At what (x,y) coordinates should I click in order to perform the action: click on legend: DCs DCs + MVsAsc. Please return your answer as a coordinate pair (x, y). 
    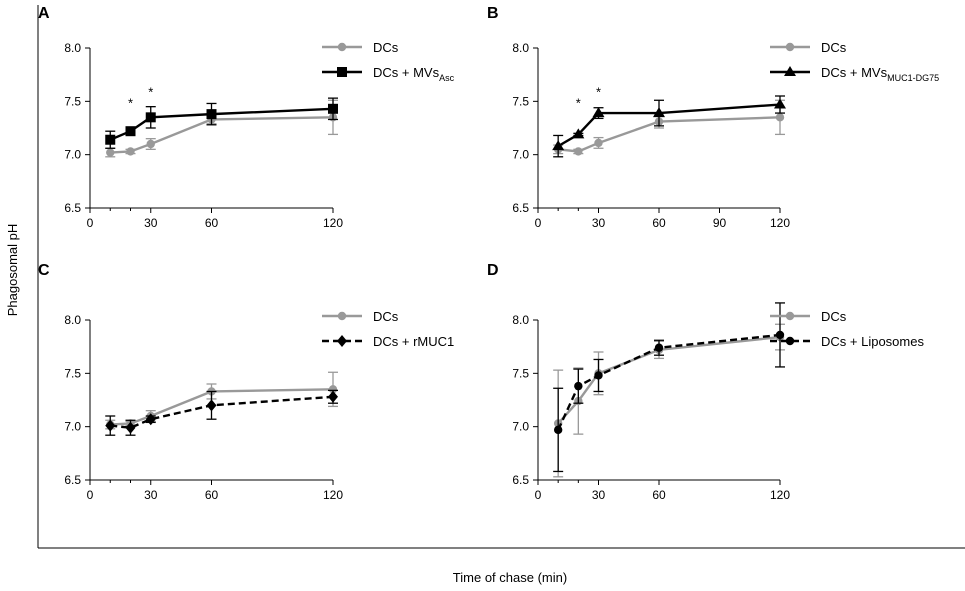
    Looking at the image, I should click on (388, 61).